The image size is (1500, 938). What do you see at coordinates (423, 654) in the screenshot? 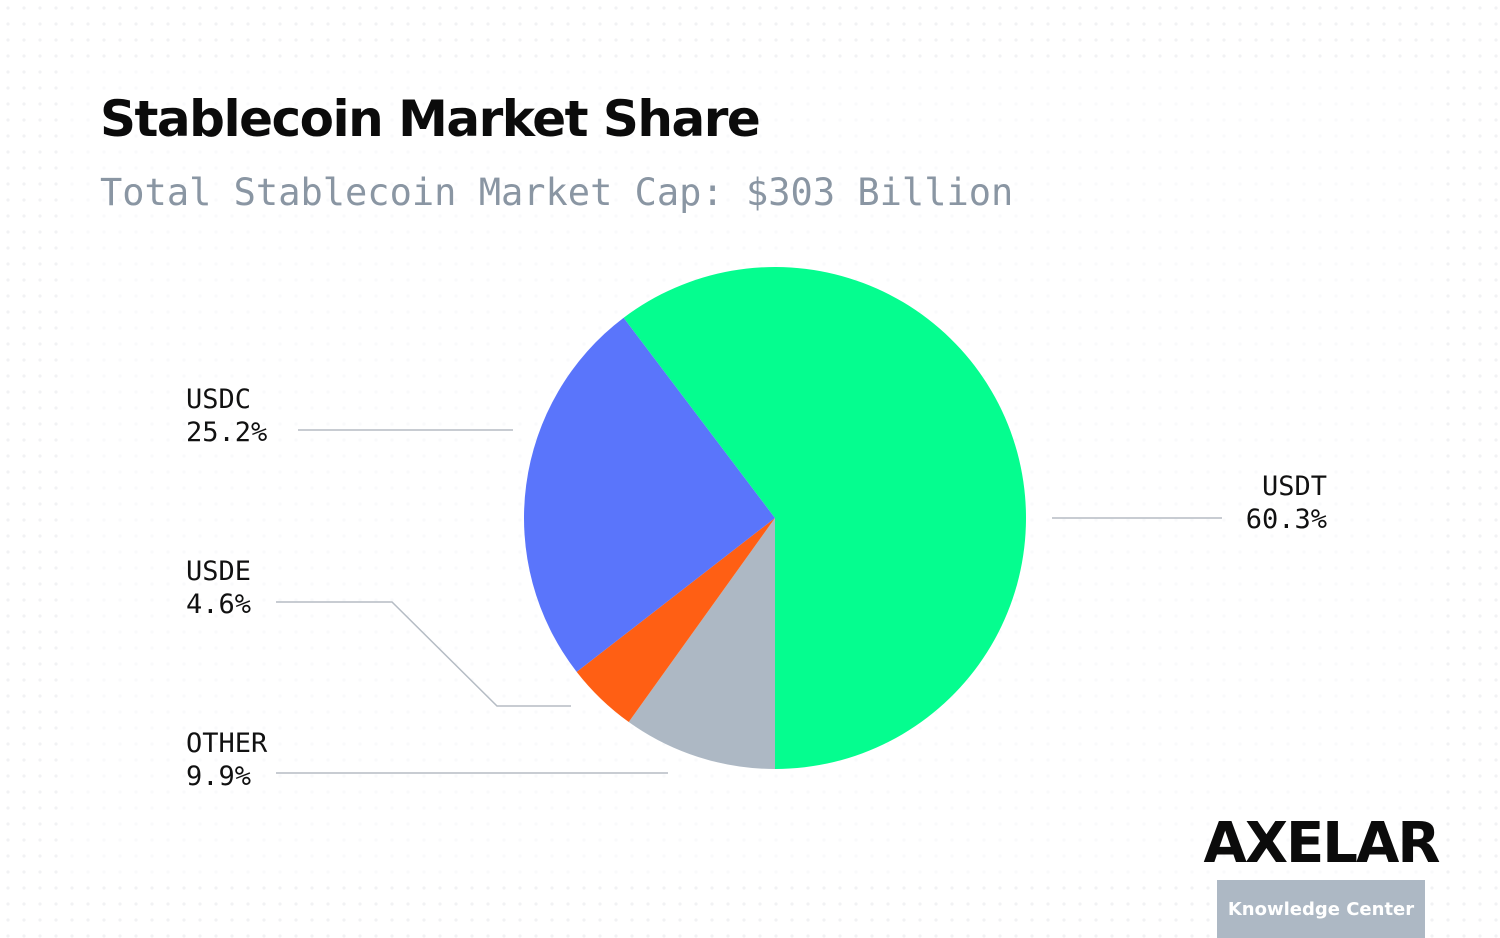
I see `leader-line` at bounding box center [423, 654].